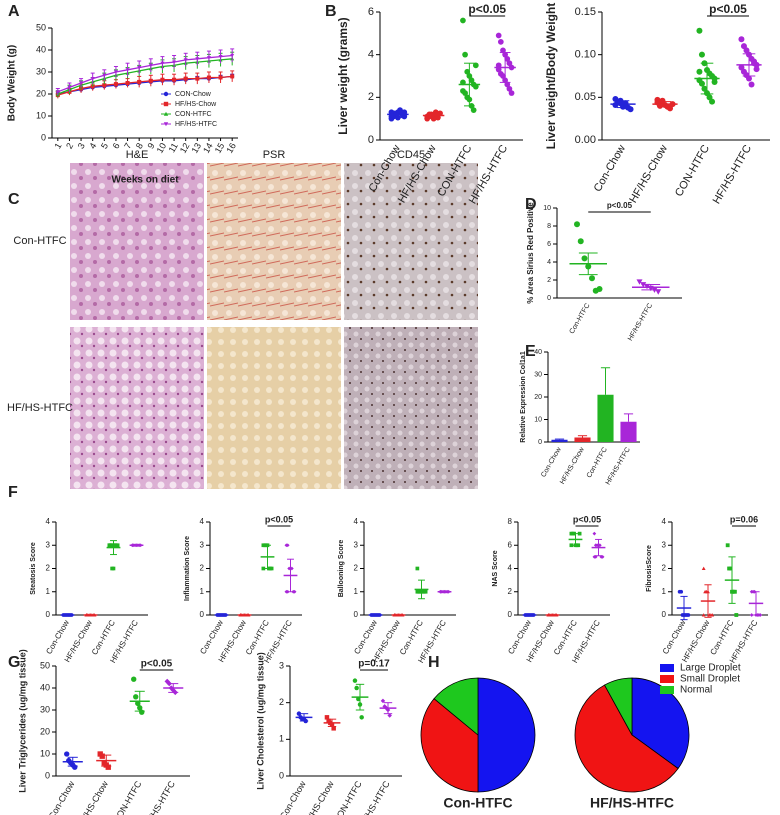  Describe the element at coordinates (39, 241) in the screenshot. I see `row-label: Con-HTFC` at that location.